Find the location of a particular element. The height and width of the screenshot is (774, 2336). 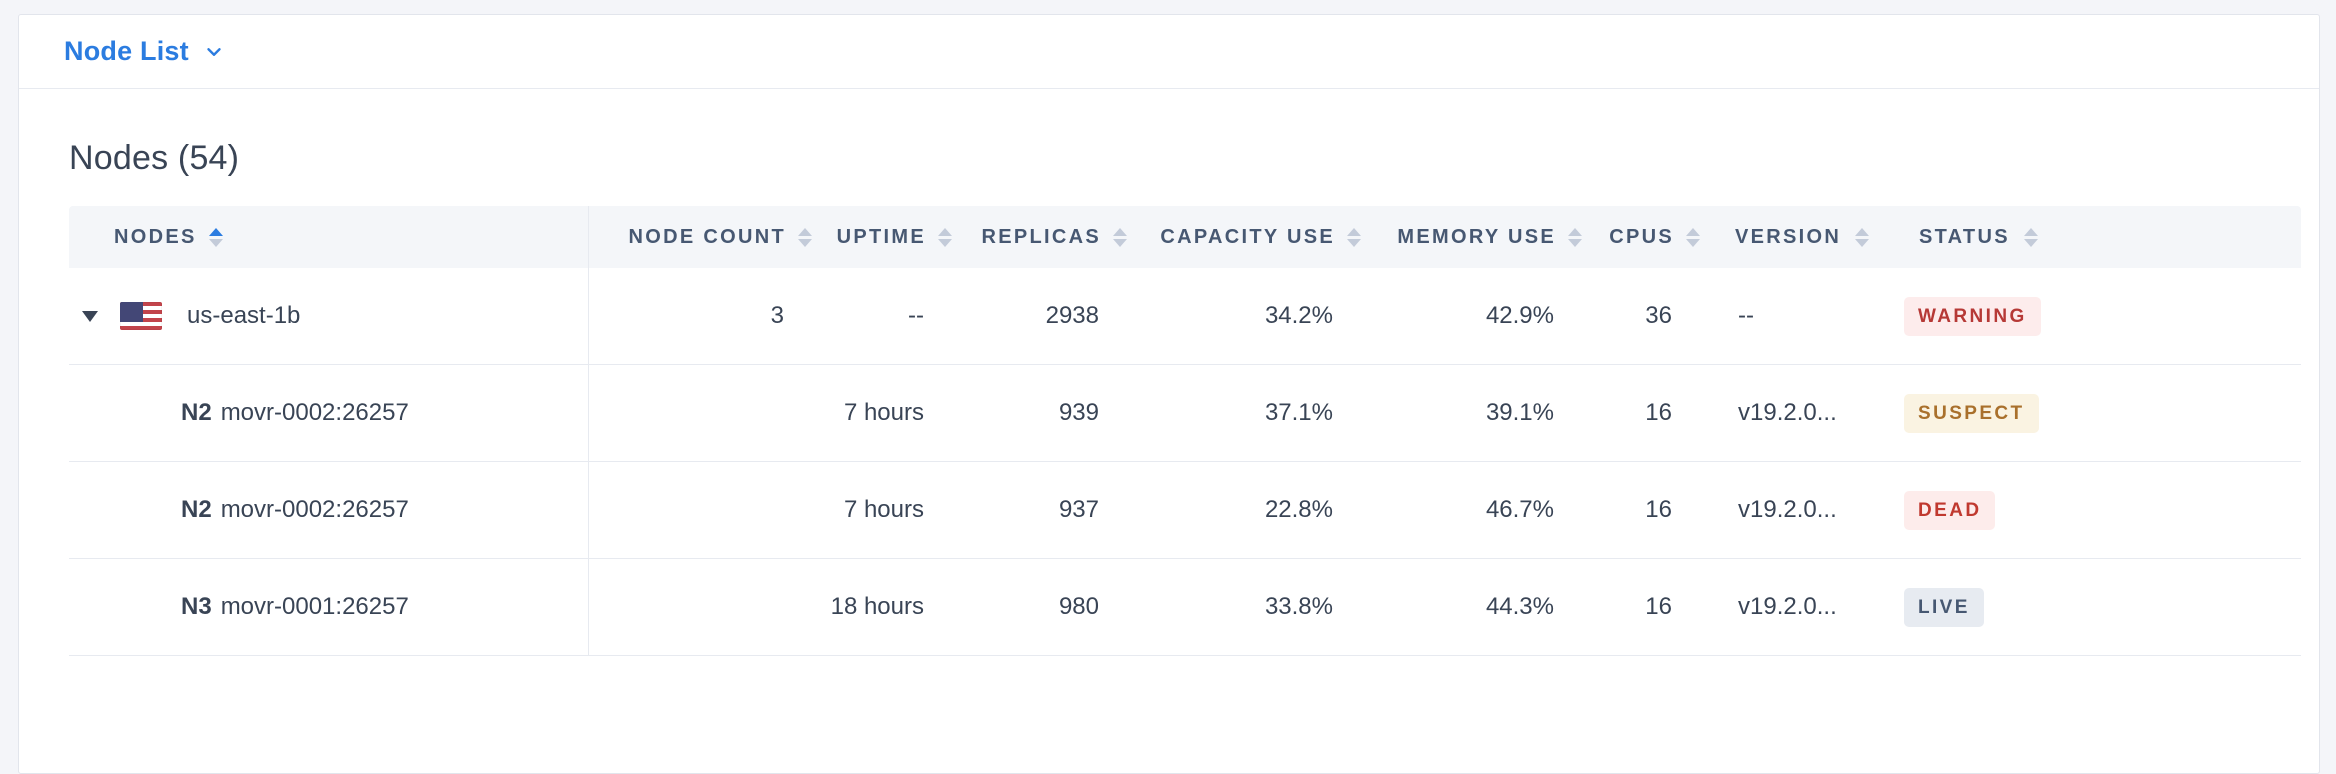

cell-value: 39.1% is located at coordinates (1519, 412).